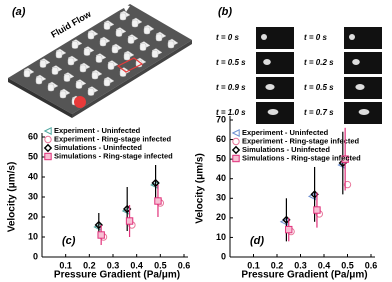  What do you see at coordinates (231, 87) in the screenshot?
I see `time-label: t = 0.9 s` at bounding box center [231, 87].